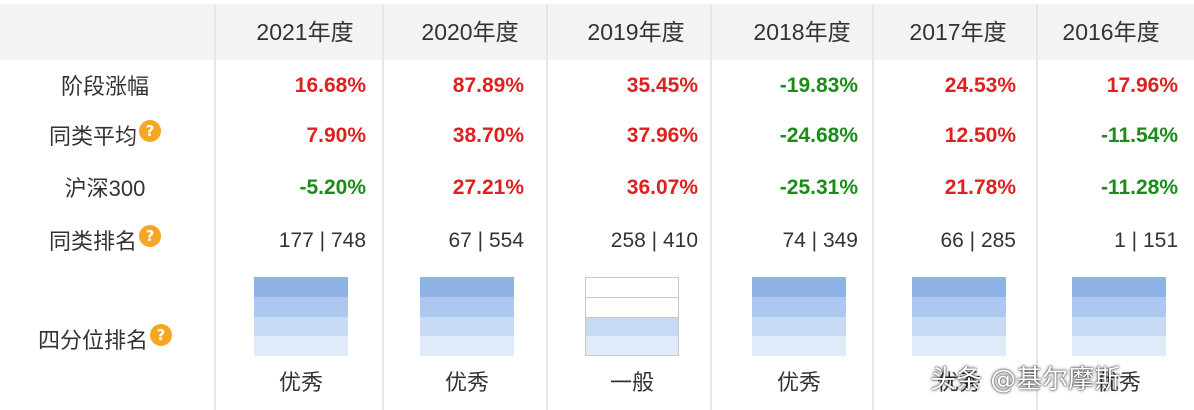 The image size is (1194, 410). I want to click on quartile-bar-2016, so click(1119, 316).